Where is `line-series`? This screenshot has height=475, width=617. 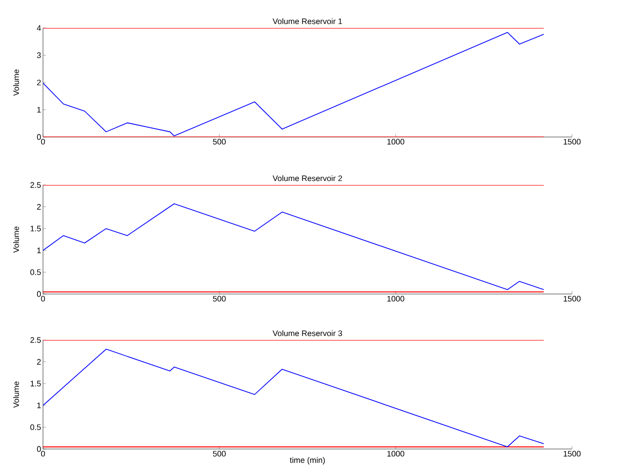
line-series is located at coordinates (293, 246).